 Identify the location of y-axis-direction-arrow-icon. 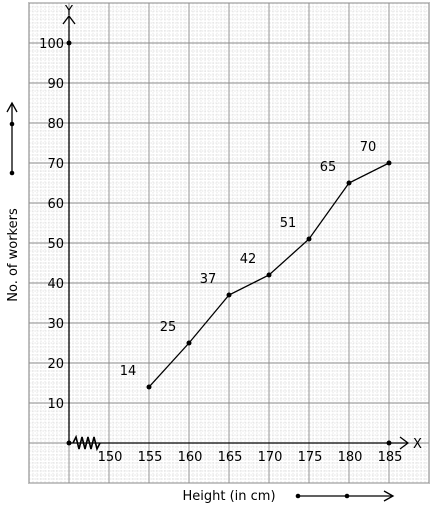
(12, 138).